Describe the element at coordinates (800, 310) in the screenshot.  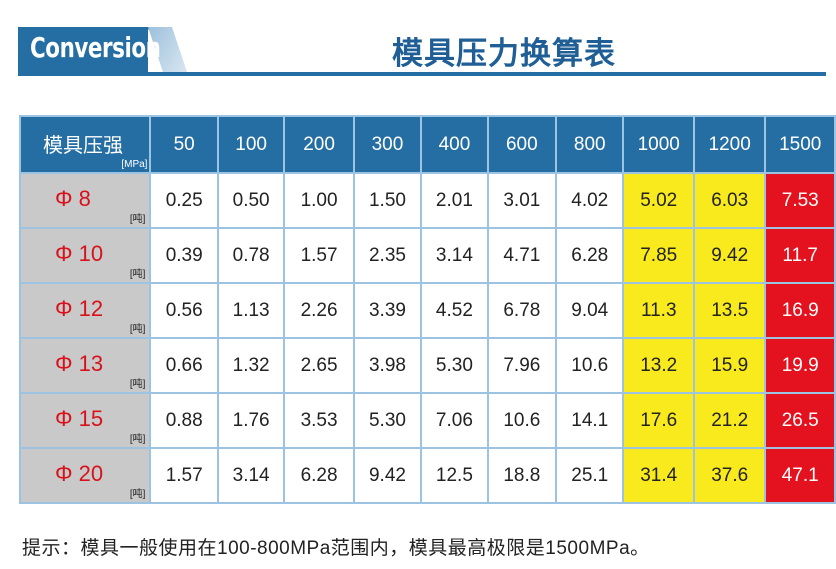
I see `table-cell: 16.9` at that location.